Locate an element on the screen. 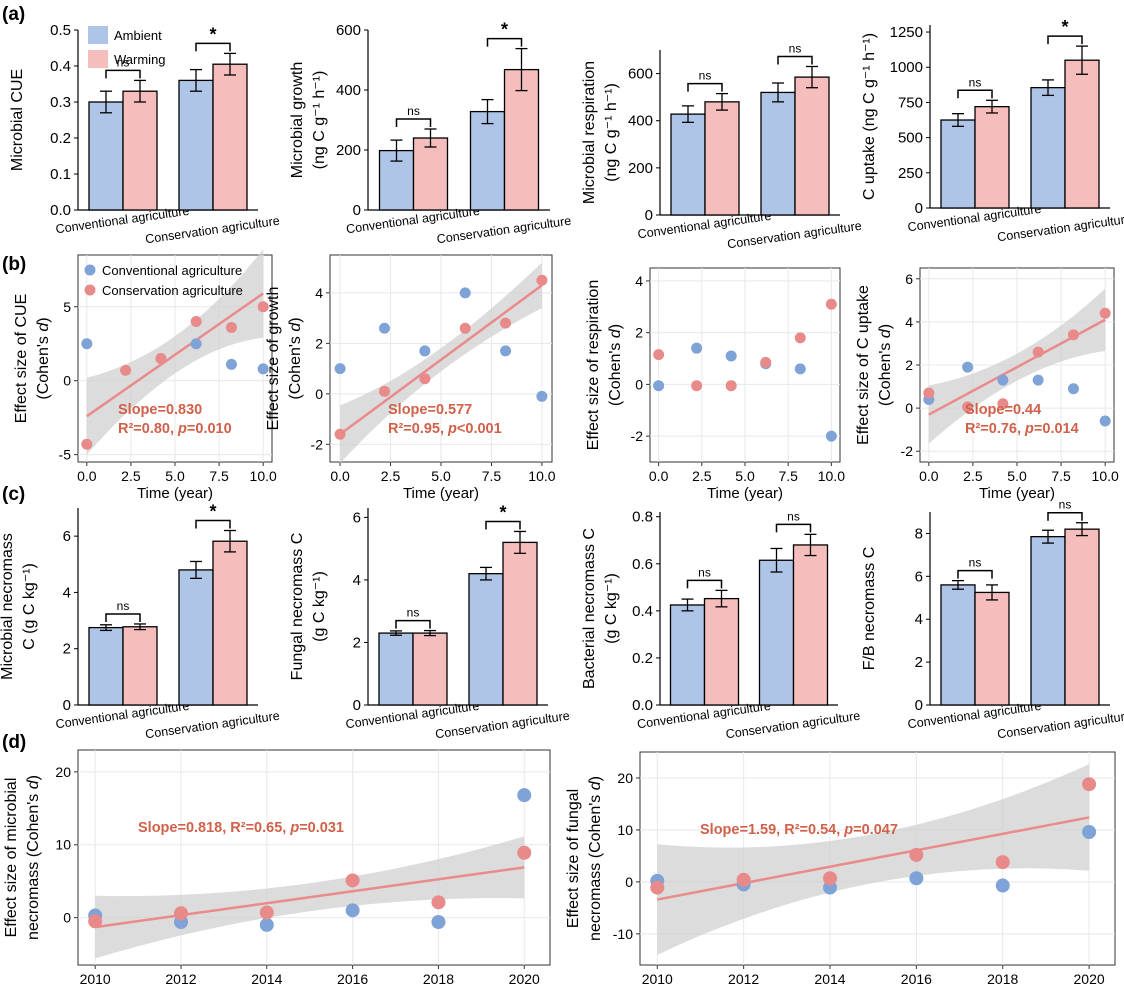  y-axis-label: (g C kg⁻¹) is located at coordinates (611, 608).